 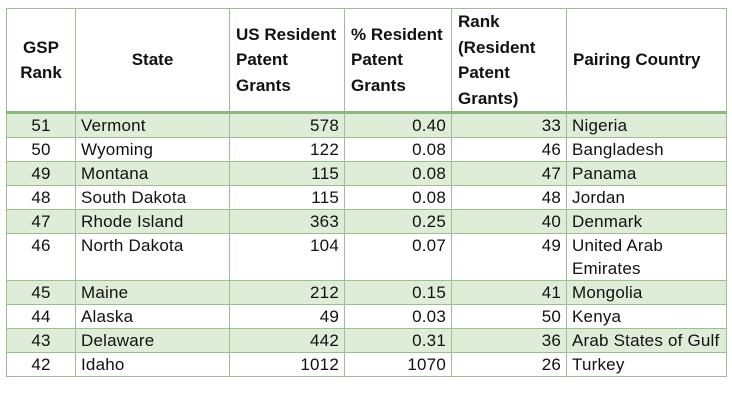 I want to click on cell-rank-resident-patent-grants: 46, so click(x=509, y=149).